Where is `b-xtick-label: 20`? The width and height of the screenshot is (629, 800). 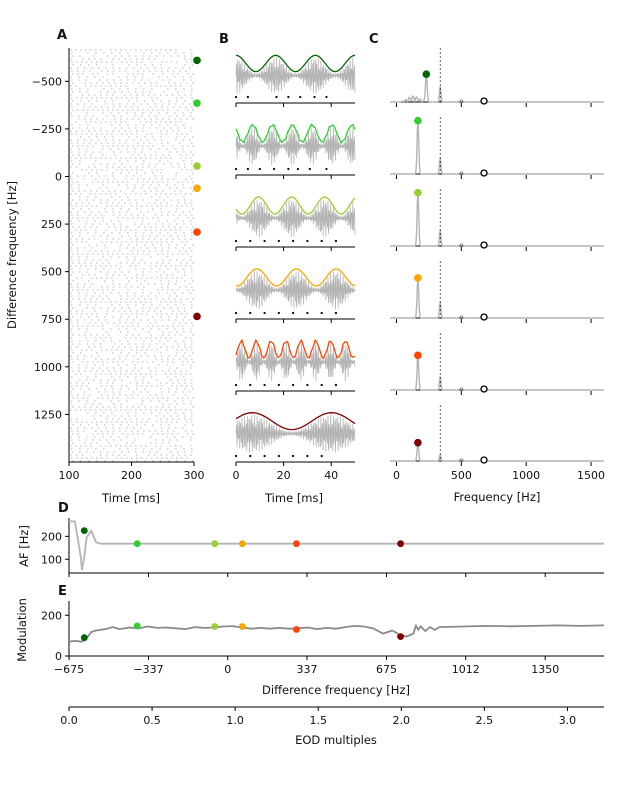 b-xtick-label: 20 is located at coordinates (284, 475).